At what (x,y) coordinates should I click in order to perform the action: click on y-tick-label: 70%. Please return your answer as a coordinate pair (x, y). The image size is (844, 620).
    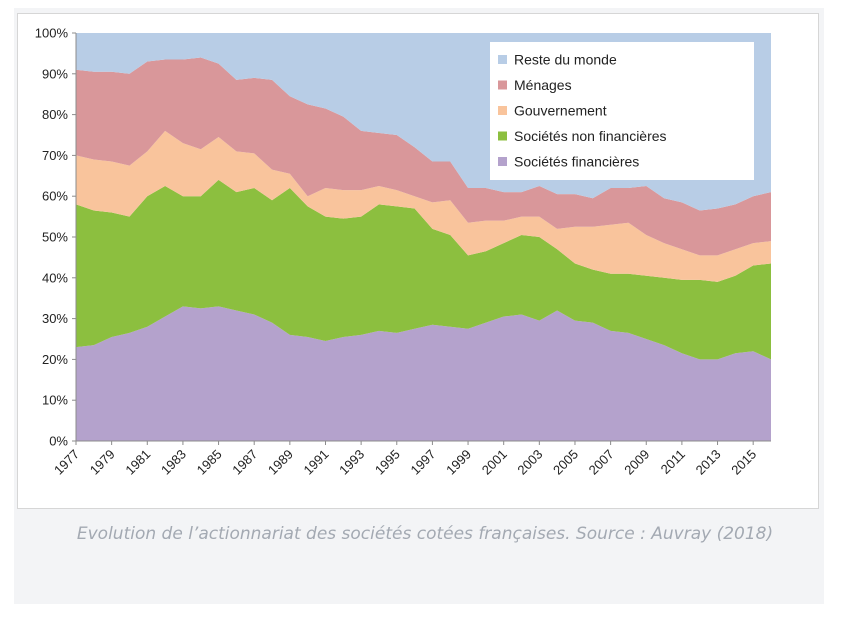
    Looking at the image, I should click on (55, 155).